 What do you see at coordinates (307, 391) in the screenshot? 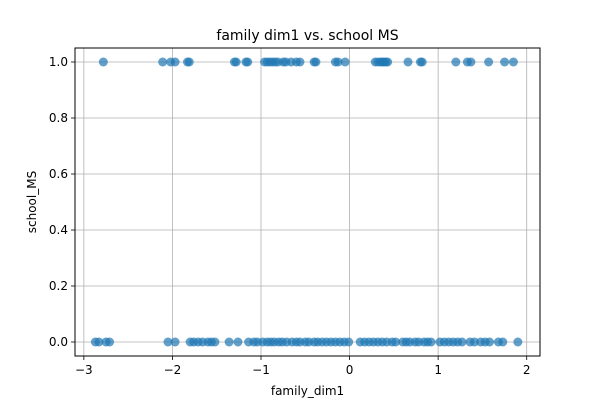
I see `x-axis-label: family_dim1` at bounding box center [307, 391].